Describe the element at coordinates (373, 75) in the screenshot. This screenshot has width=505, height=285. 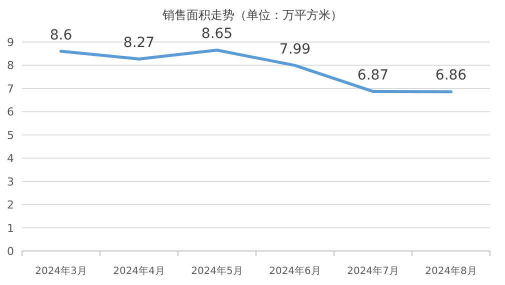
I see `data-label: 6.87` at that location.